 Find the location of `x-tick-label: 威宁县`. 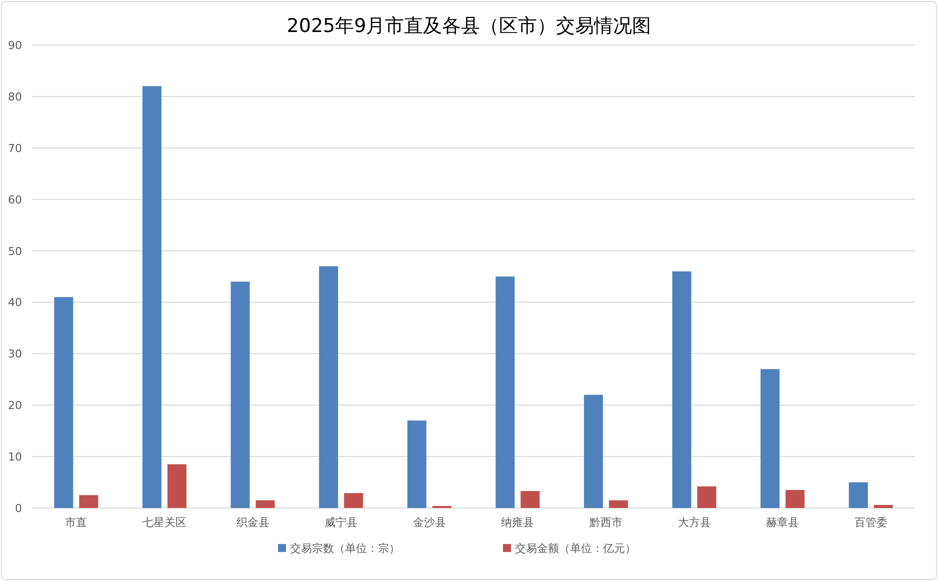

x-tick-label: 威宁县 is located at coordinates (341, 522).